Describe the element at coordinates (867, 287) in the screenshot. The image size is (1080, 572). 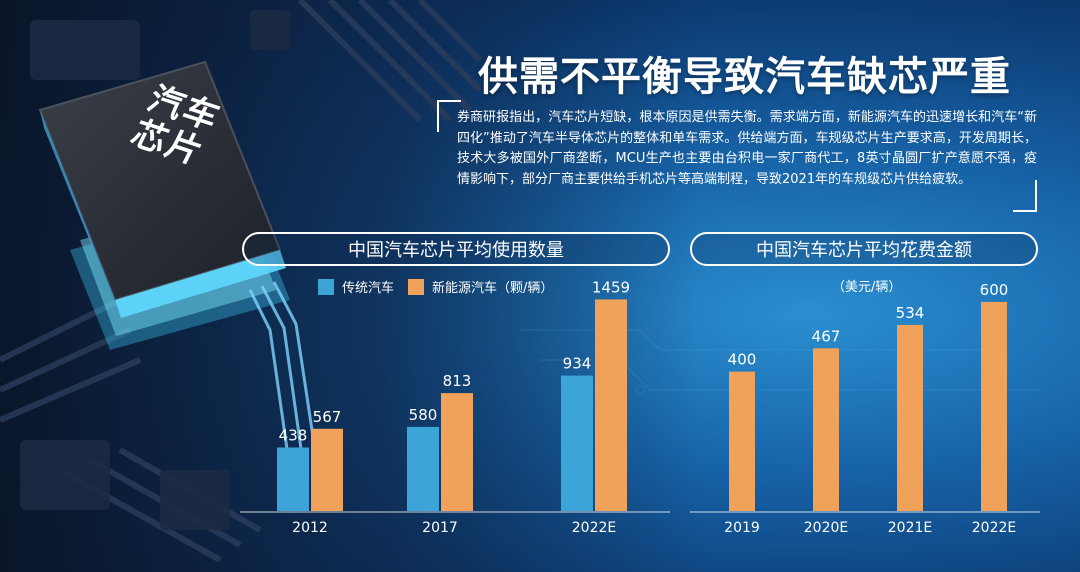
I see `unit-label-right: （美元/辆）` at that location.